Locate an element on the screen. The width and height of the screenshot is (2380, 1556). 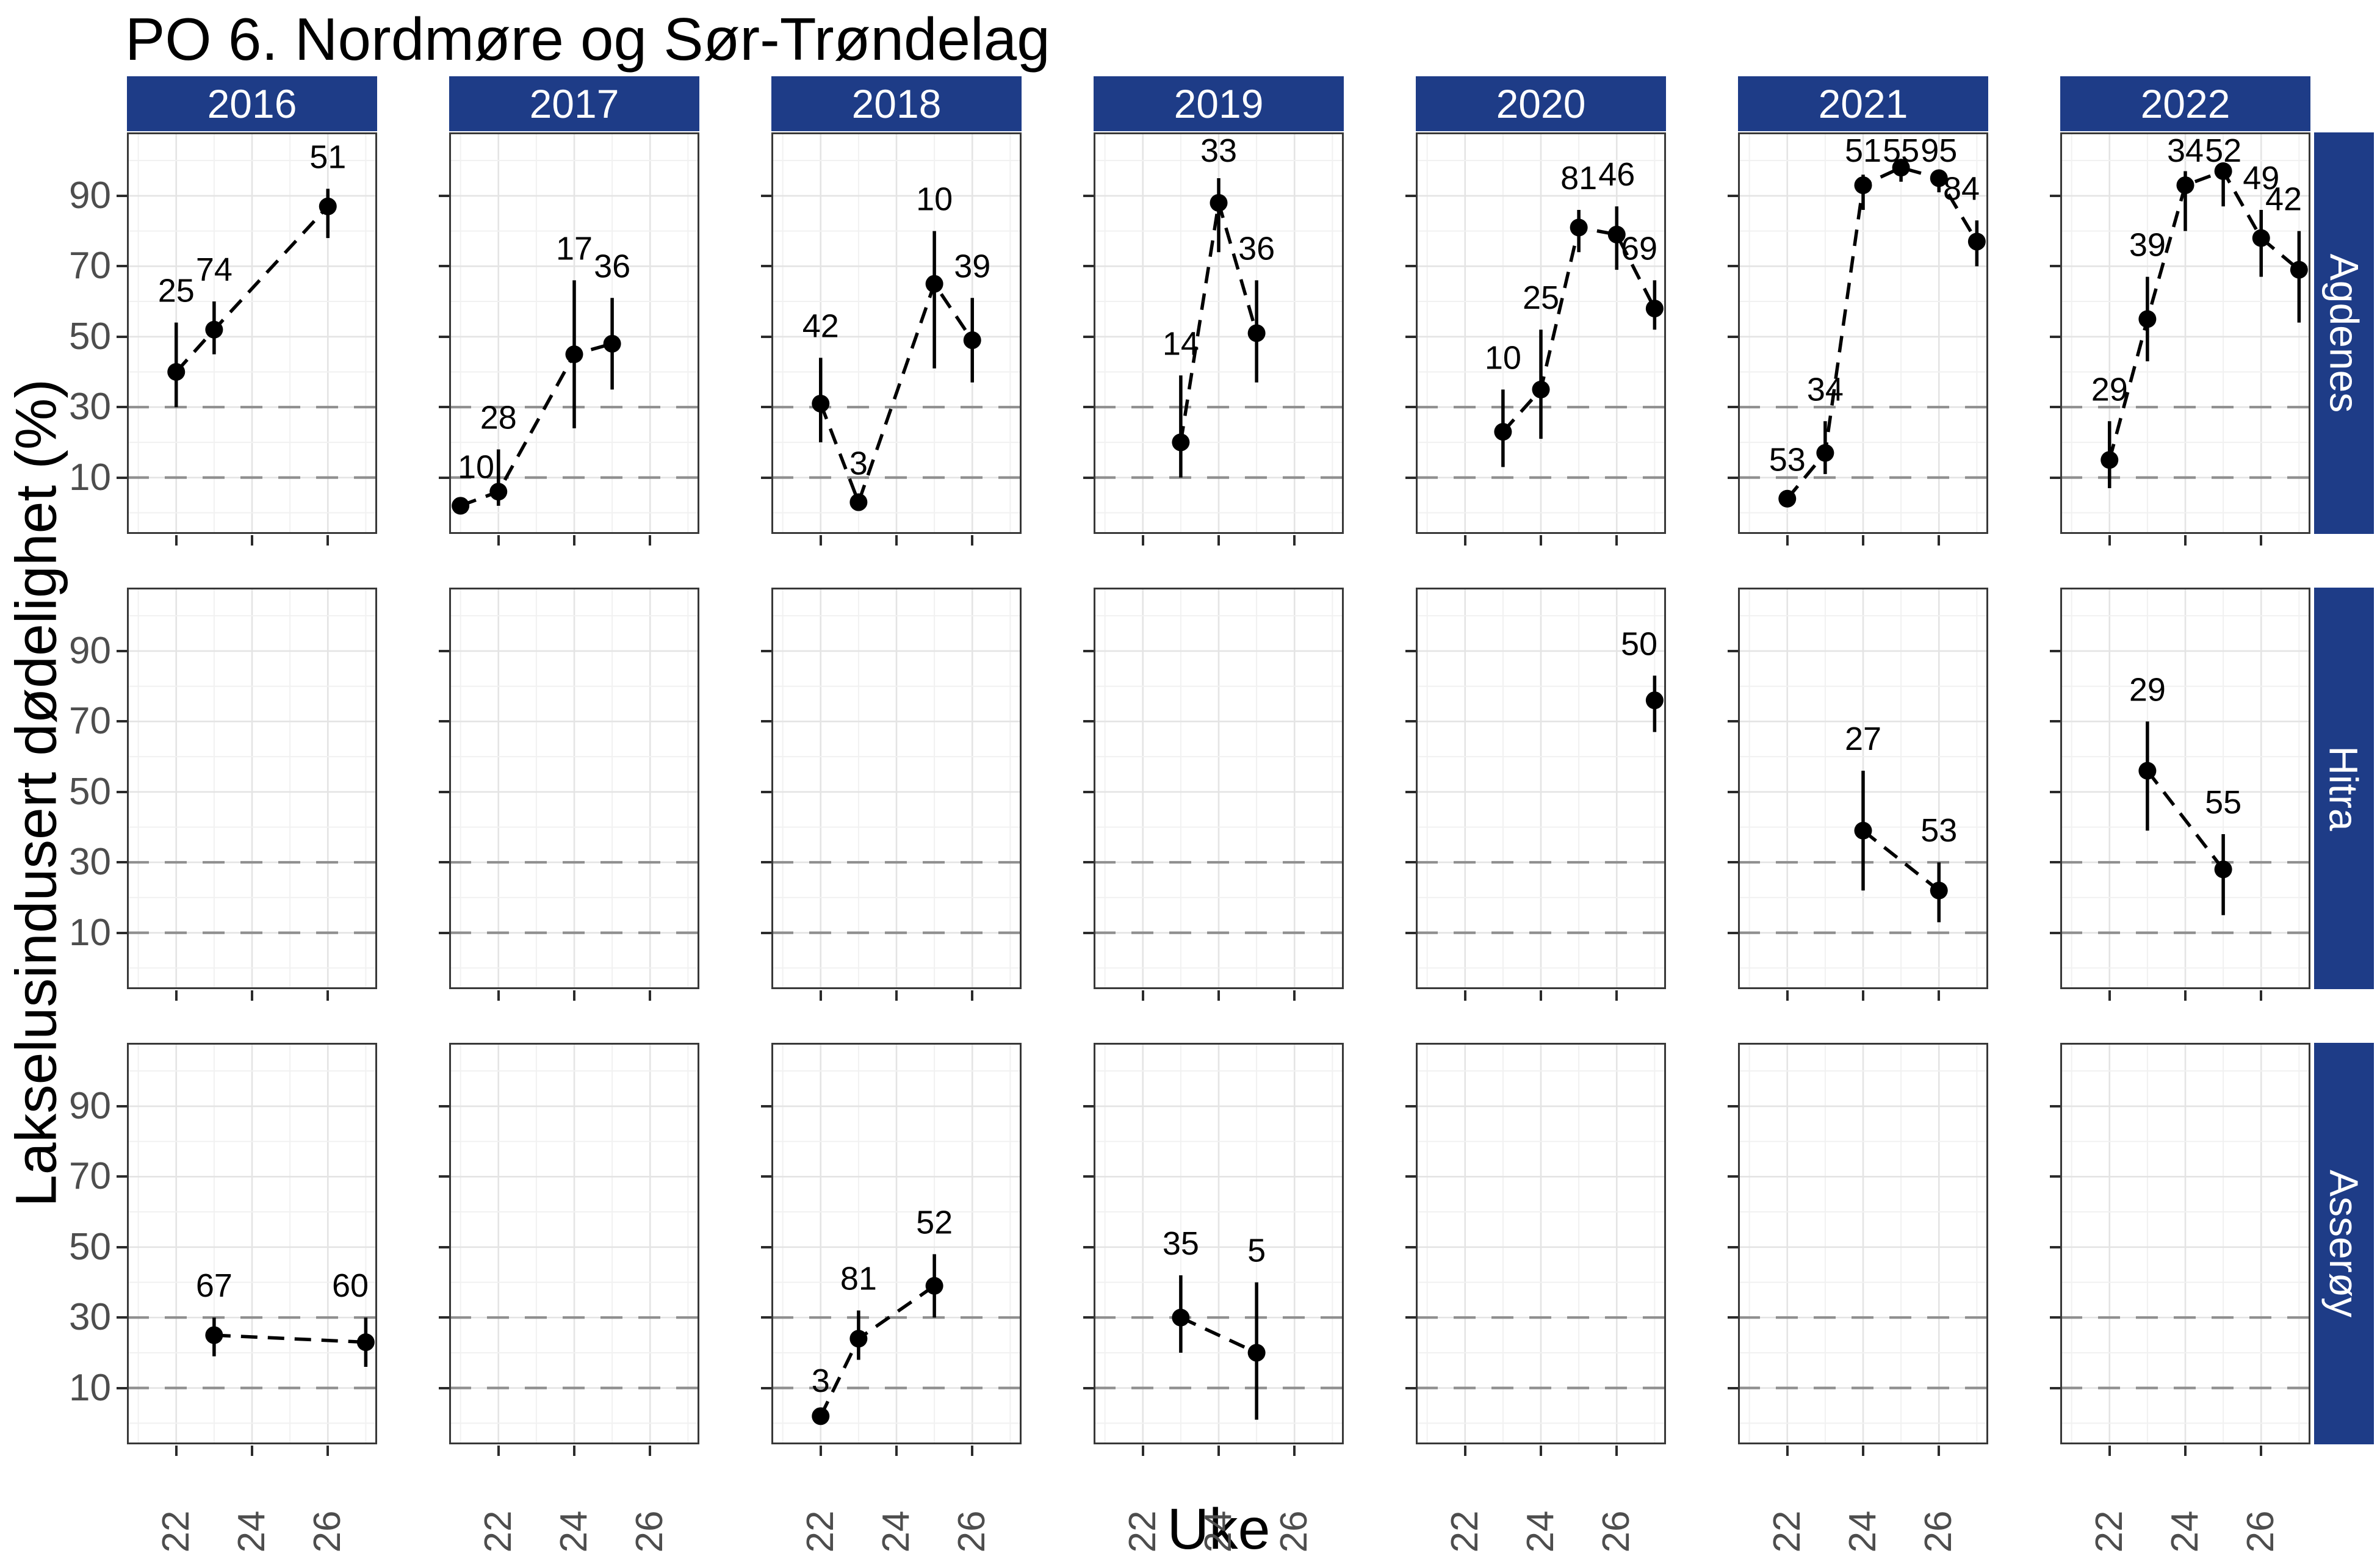
facet-strip-location-label: Asserøy is located at coordinates (2344, 1243).